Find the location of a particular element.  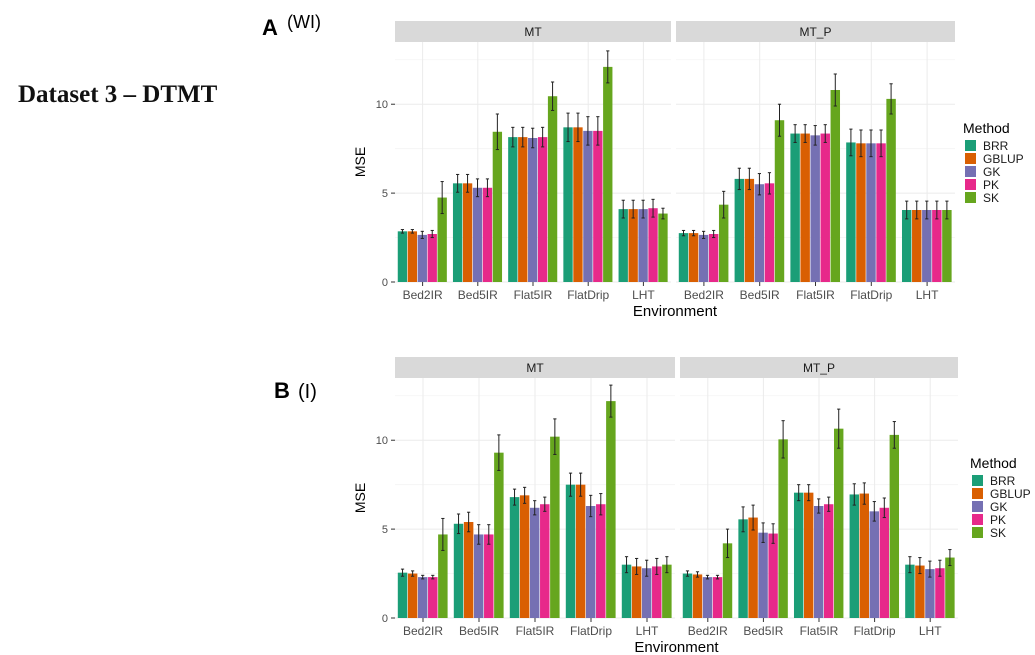

y-axis-label: MSE is located at coordinates (360, 162).